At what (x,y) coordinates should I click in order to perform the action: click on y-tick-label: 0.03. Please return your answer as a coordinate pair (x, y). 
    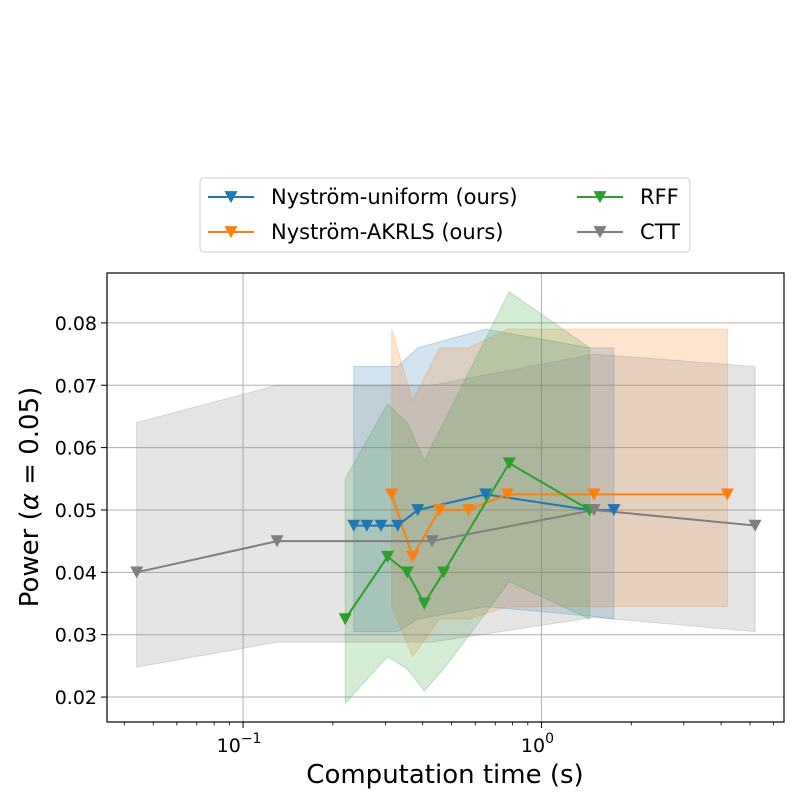
    Looking at the image, I should click on (76, 636).